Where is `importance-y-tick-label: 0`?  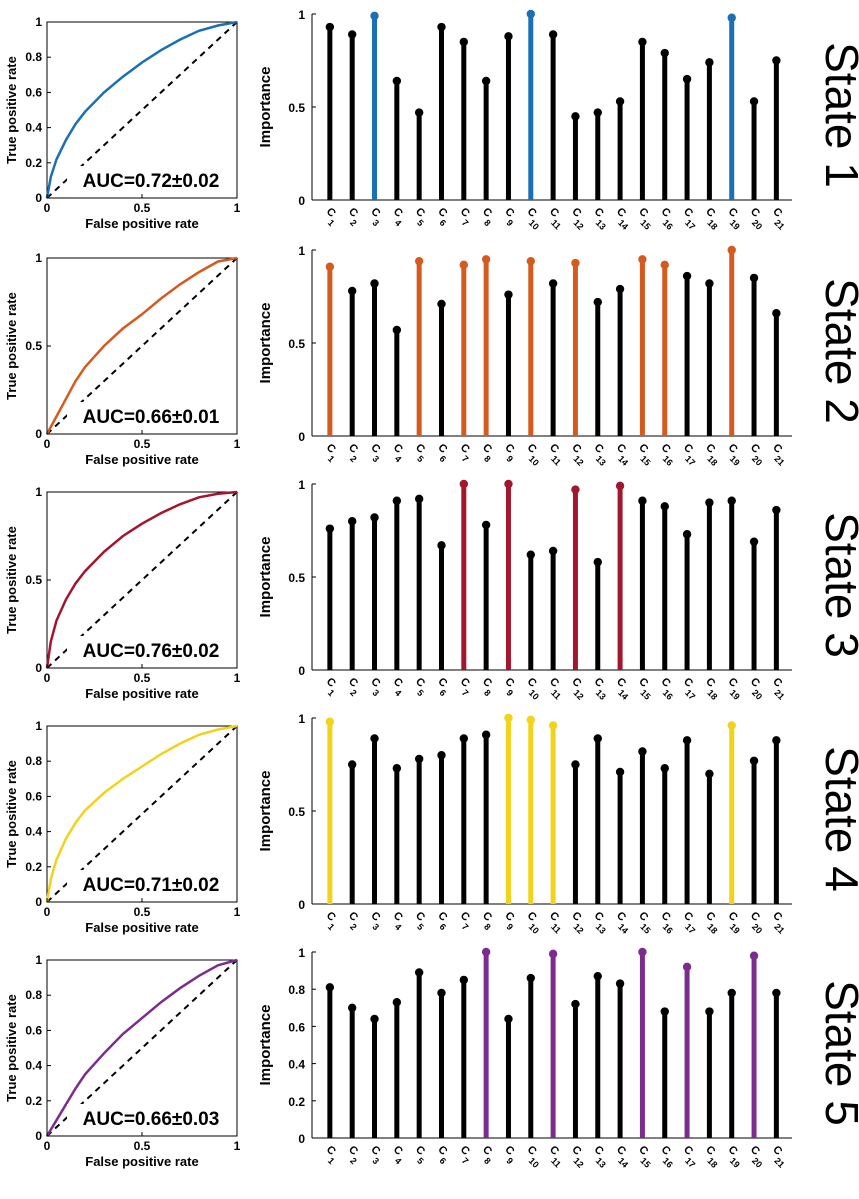
importance-y-tick-label: 0 is located at coordinates (301, 905).